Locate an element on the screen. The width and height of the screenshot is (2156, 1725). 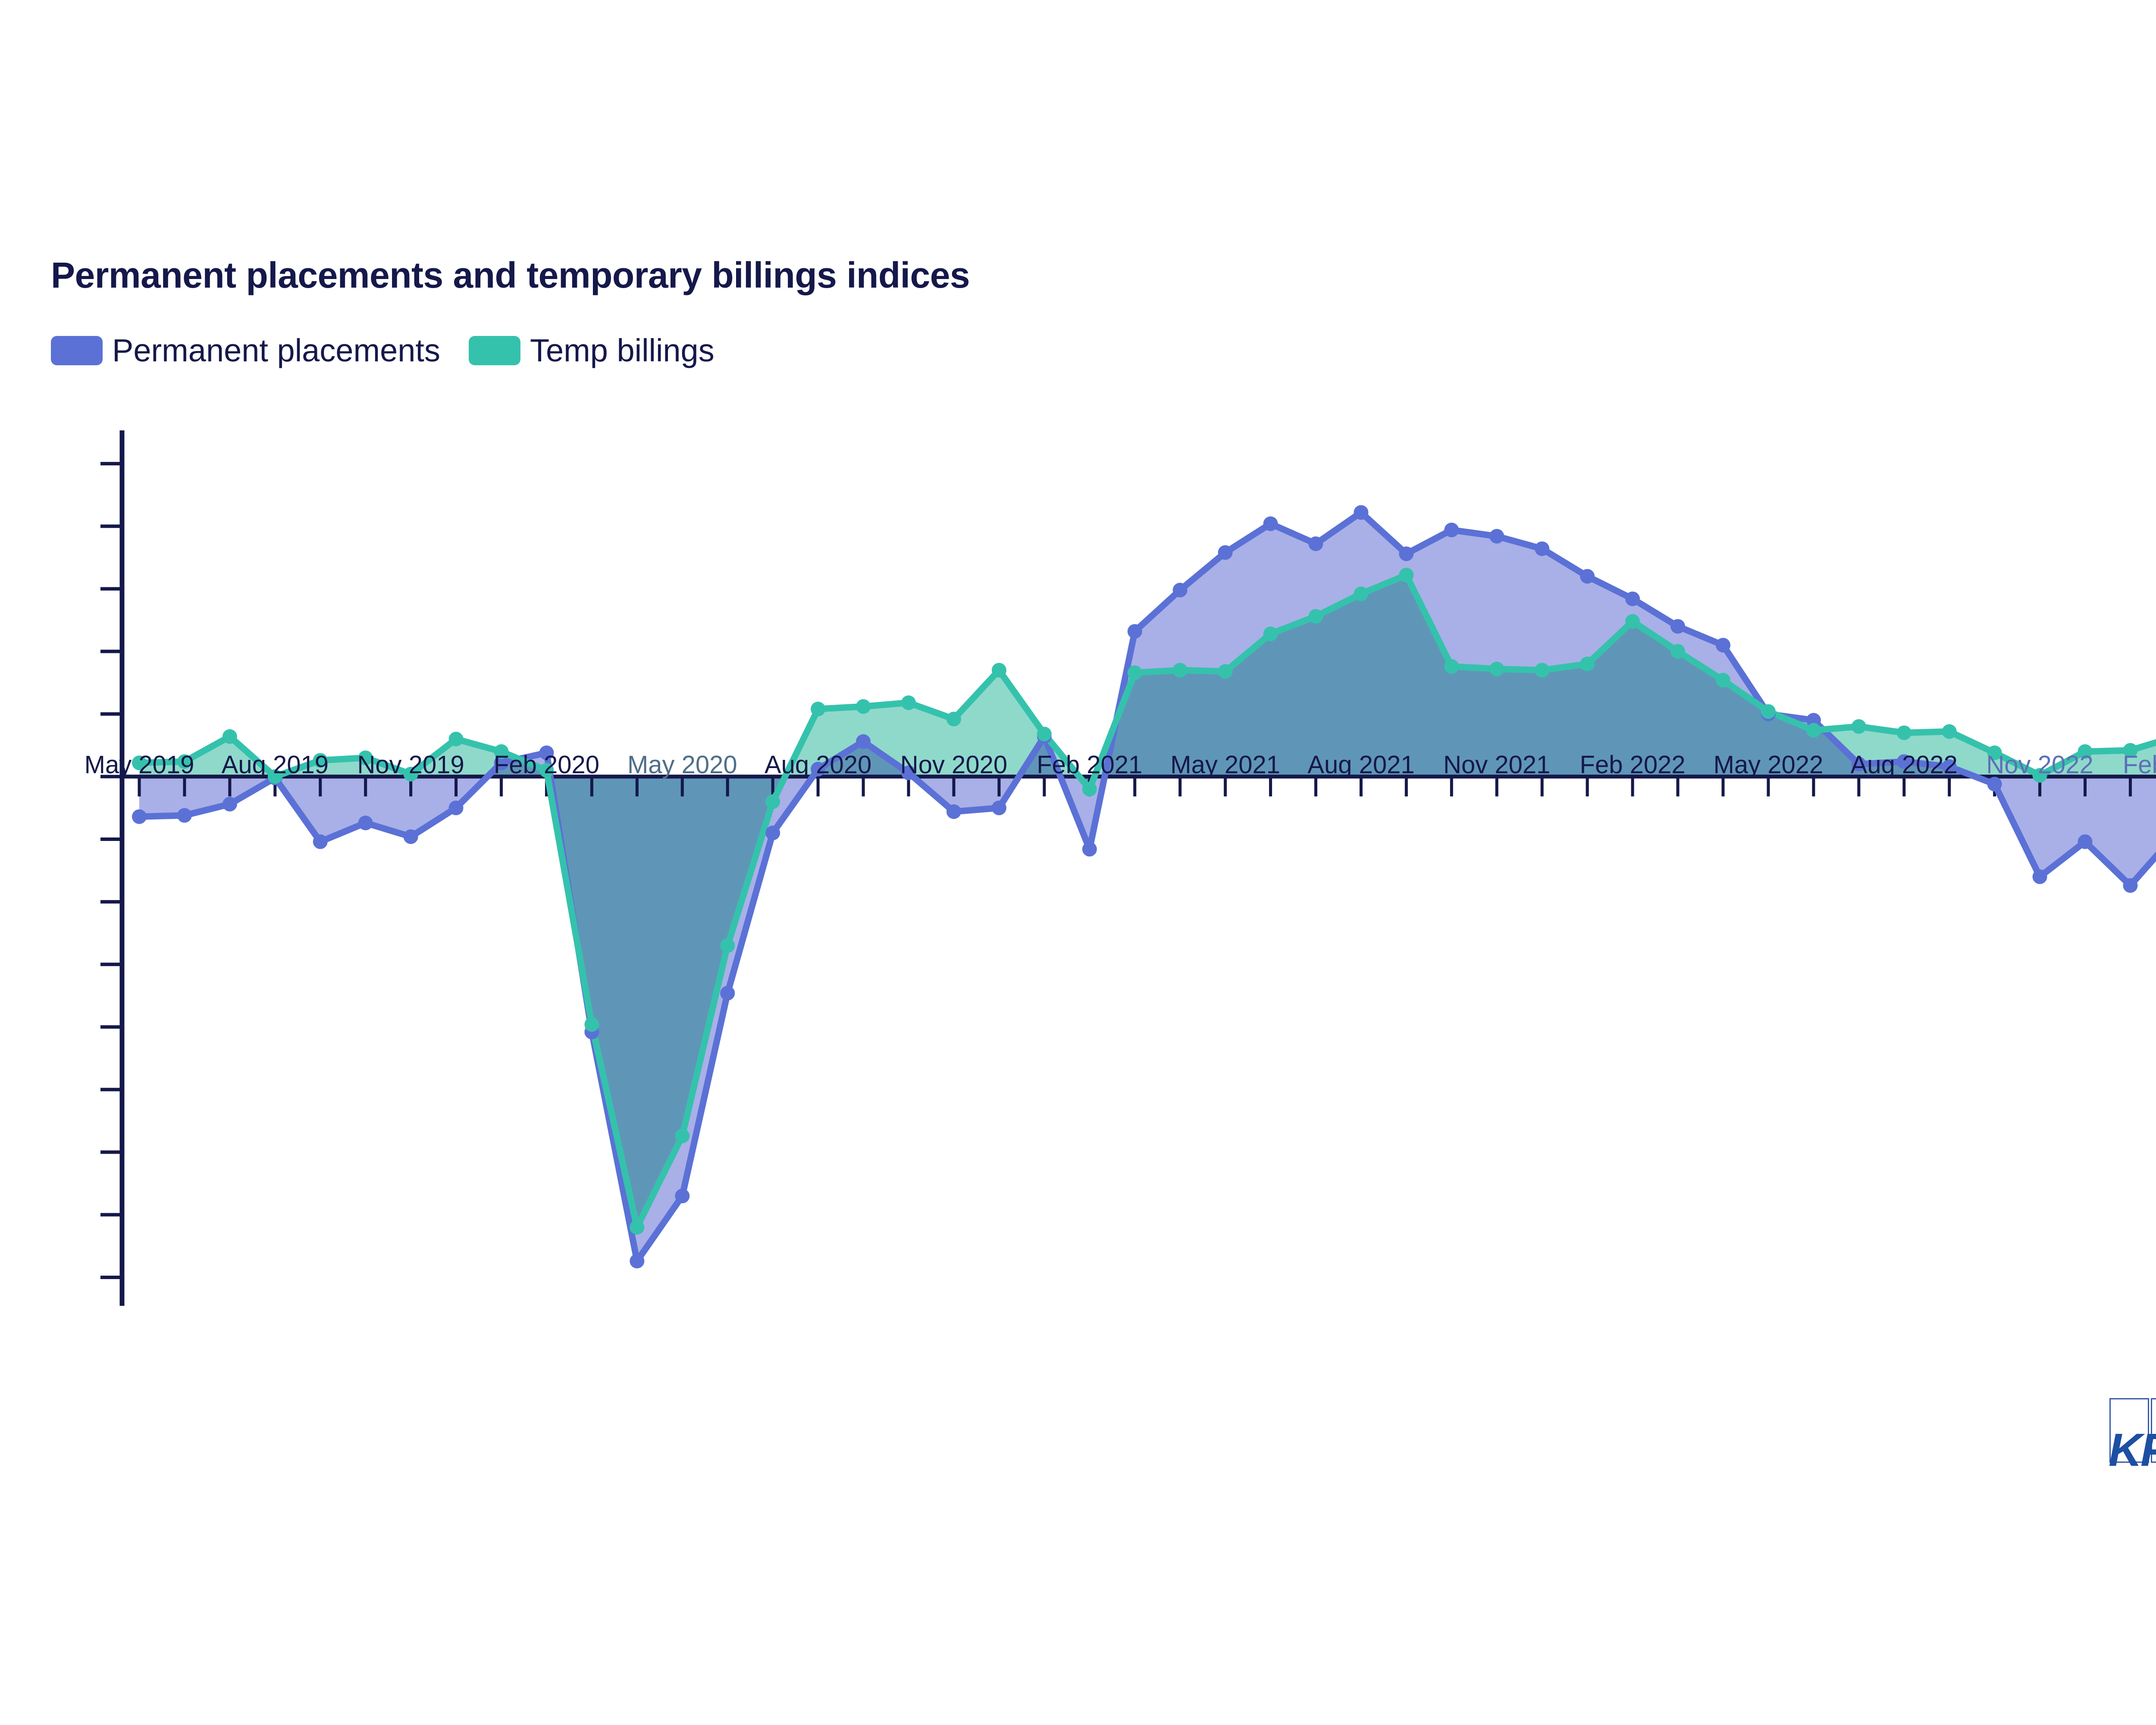
legend-item-temp-billings: Temp billings is located at coordinates (591, 351).